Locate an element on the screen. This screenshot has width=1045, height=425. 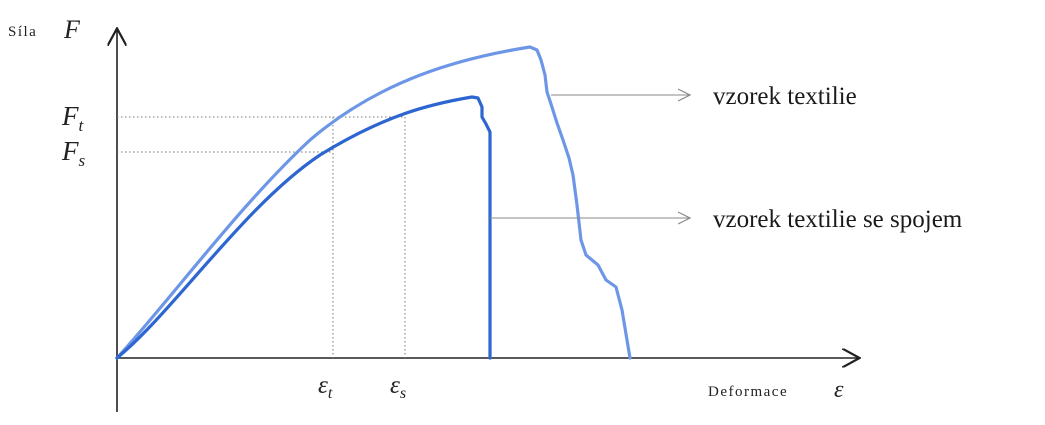
tick-label-epsilon-t: εt is located at coordinates (325, 387).